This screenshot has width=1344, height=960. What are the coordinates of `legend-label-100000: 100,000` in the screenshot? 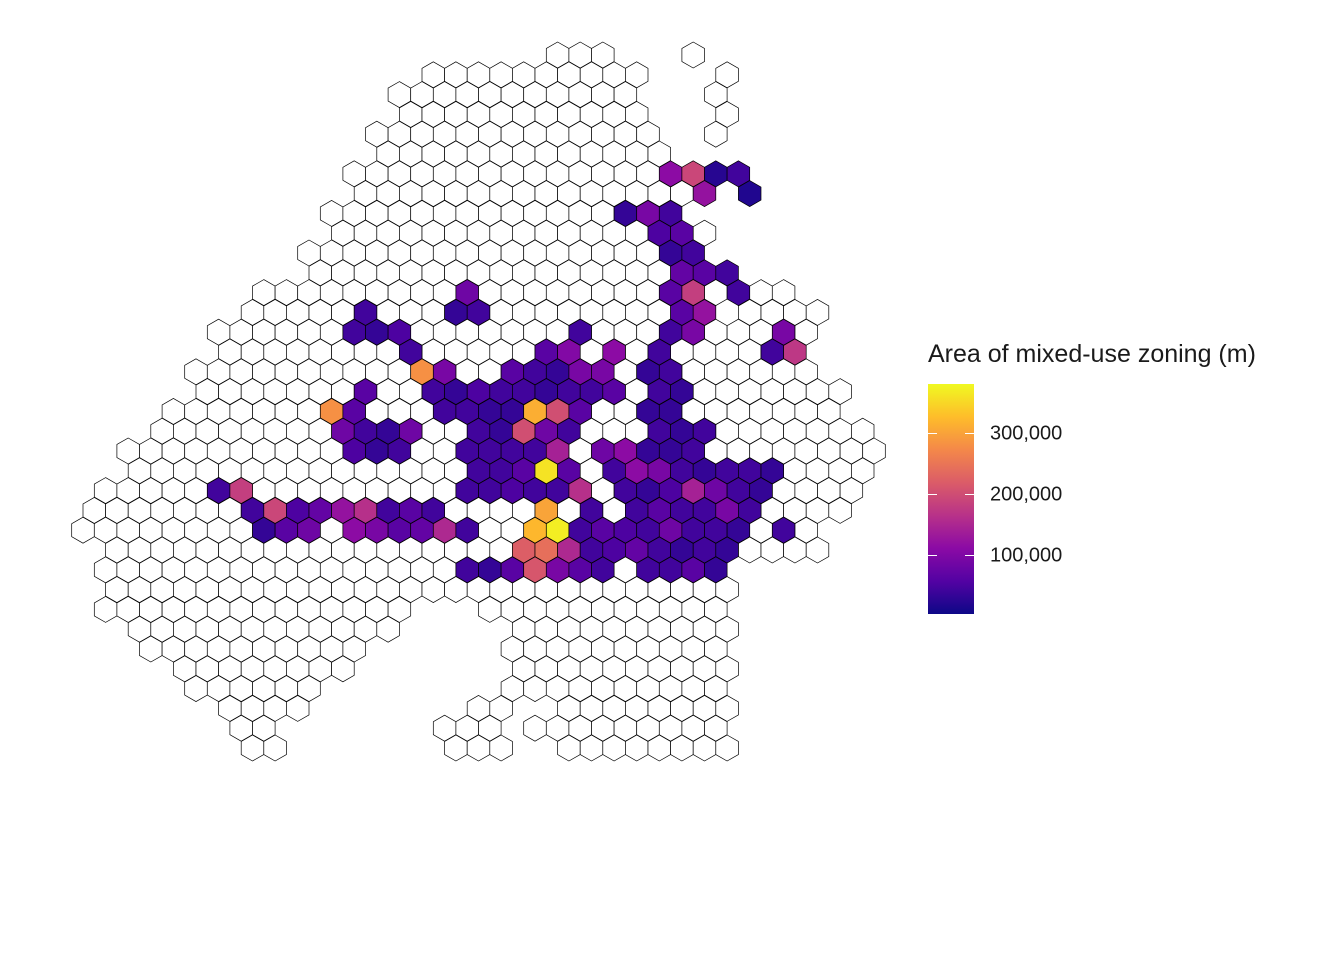 It's located at (1026, 555).